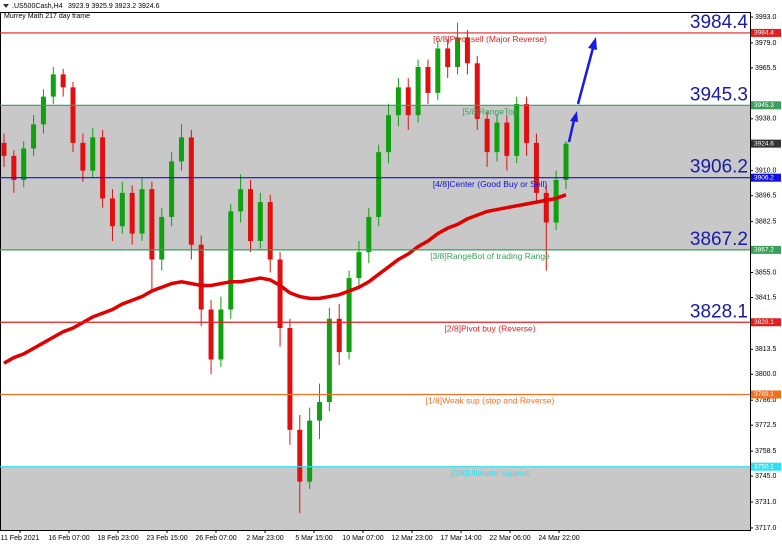  I want to click on y-tick-label: 3800.0, so click(766, 374).